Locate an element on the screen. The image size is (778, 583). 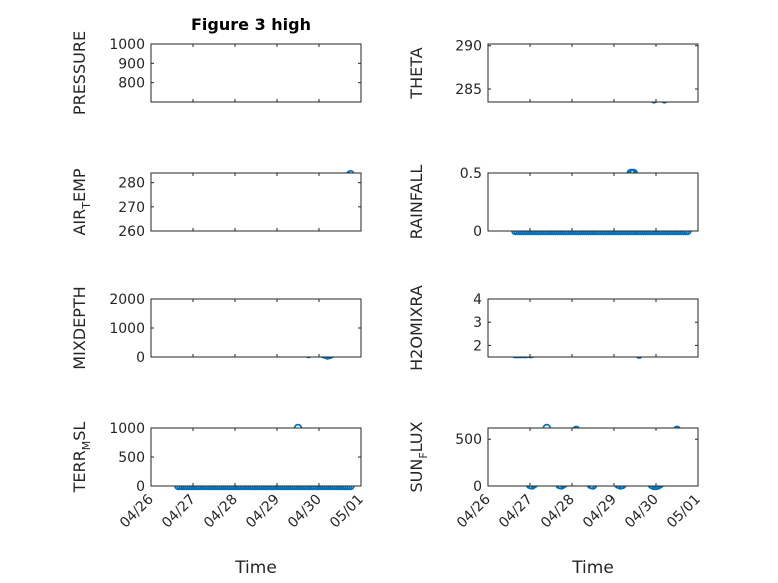
subplot-pressure: 800 900 1000 PRESSURE is located at coordinates (216, 73).